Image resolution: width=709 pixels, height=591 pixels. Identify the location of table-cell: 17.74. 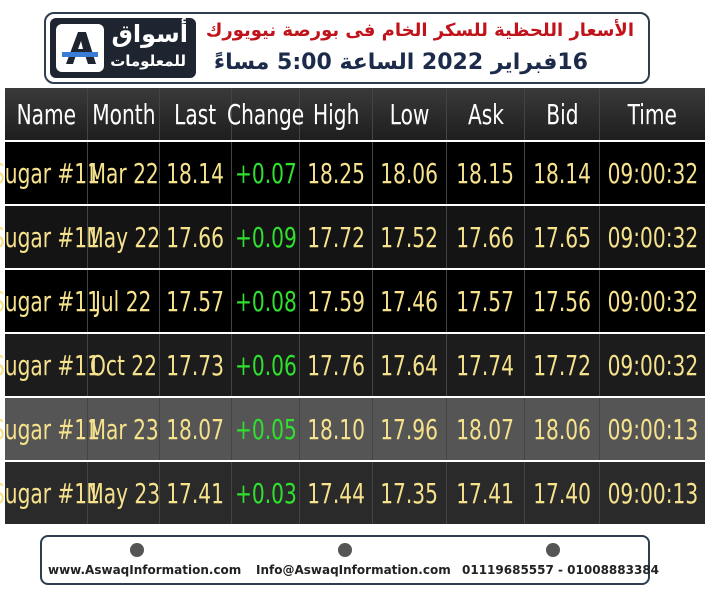
(486, 365).